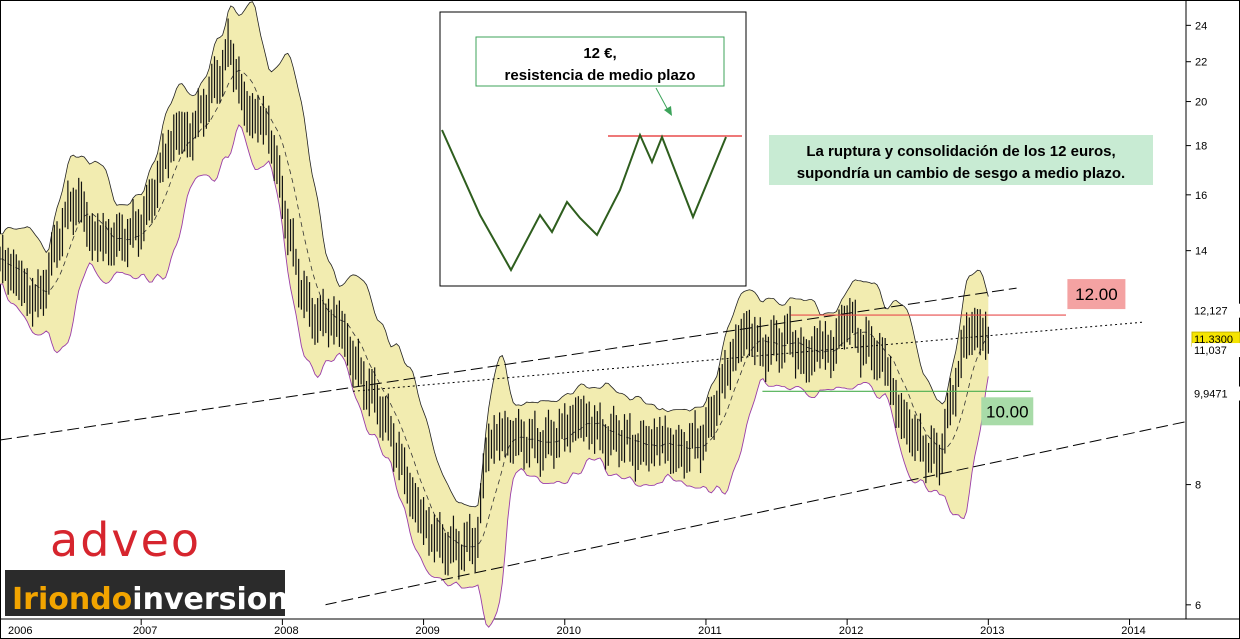 The height and width of the screenshot is (639, 1240). I want to click on annotation-box, so click(961, 160).